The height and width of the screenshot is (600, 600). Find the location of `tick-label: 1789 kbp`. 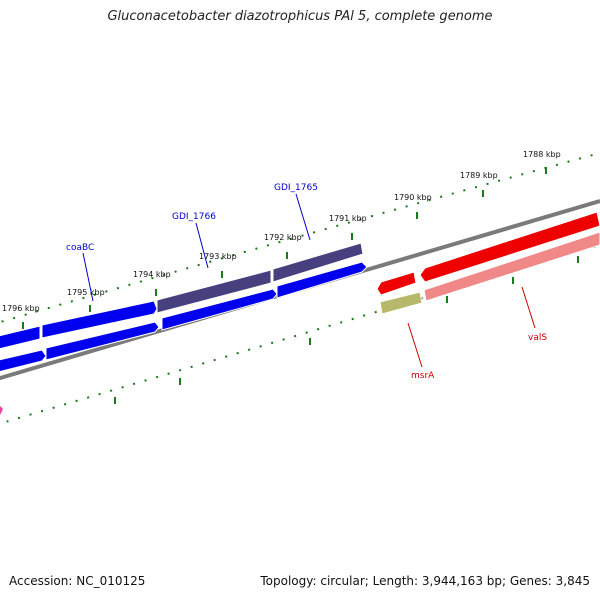

tick-label: 1789 kbp is located at coordinates (479, 175).